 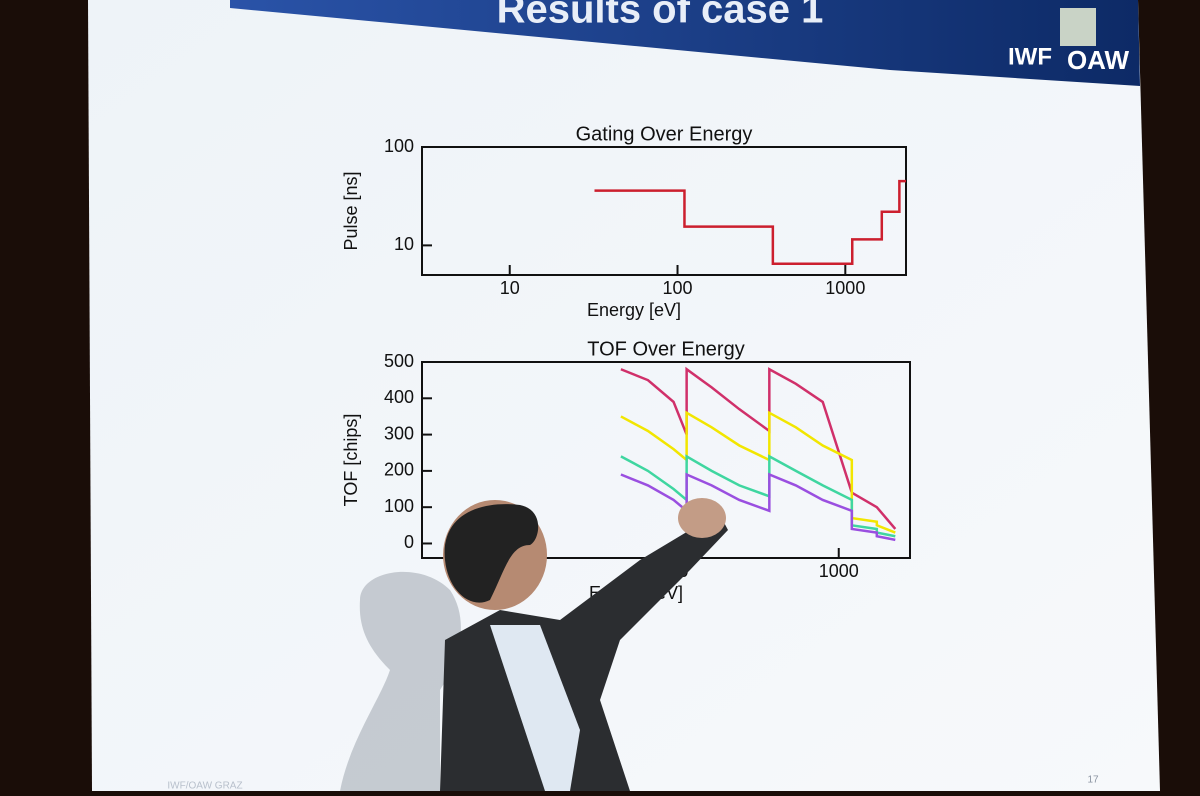 I want to click on footer: IWF/OAW GRAZ, so click(x=204, y=786).